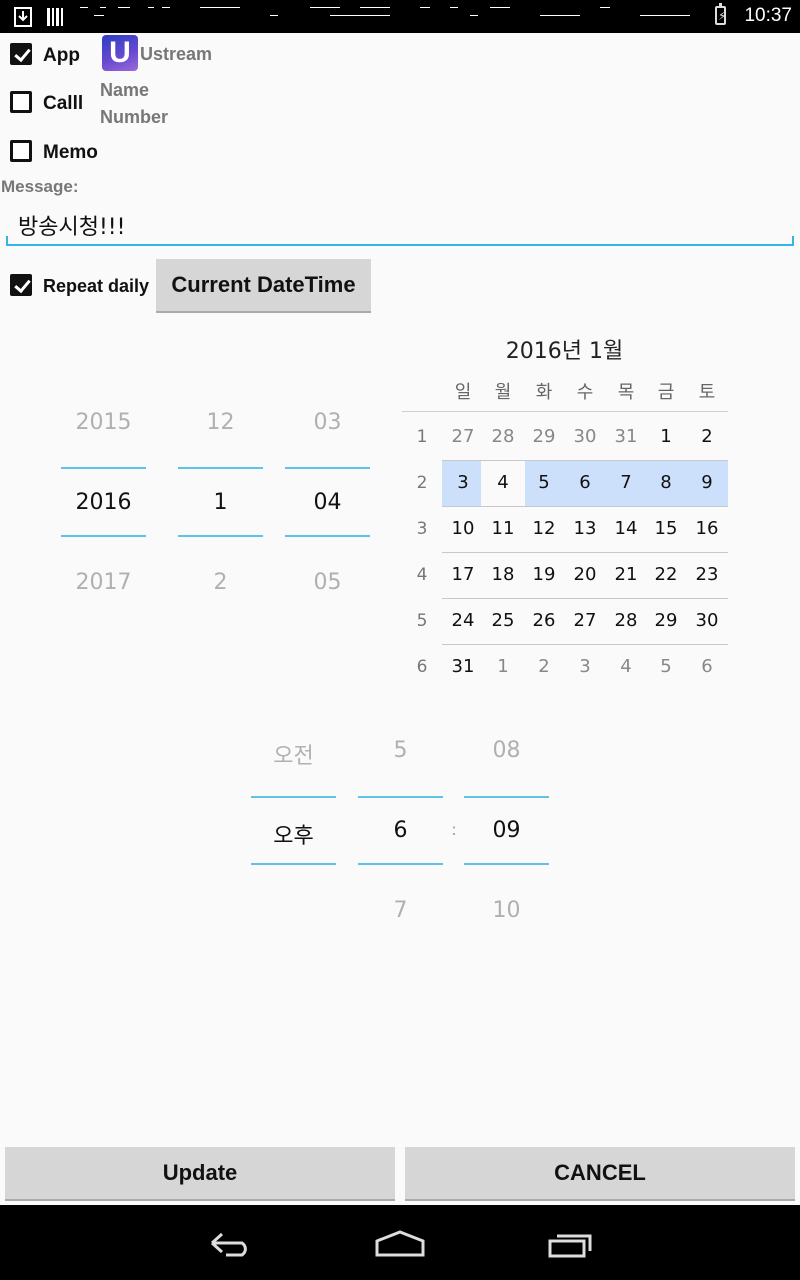  I want to click on current-datetime-button: Current DateTime, so click(263, 285).